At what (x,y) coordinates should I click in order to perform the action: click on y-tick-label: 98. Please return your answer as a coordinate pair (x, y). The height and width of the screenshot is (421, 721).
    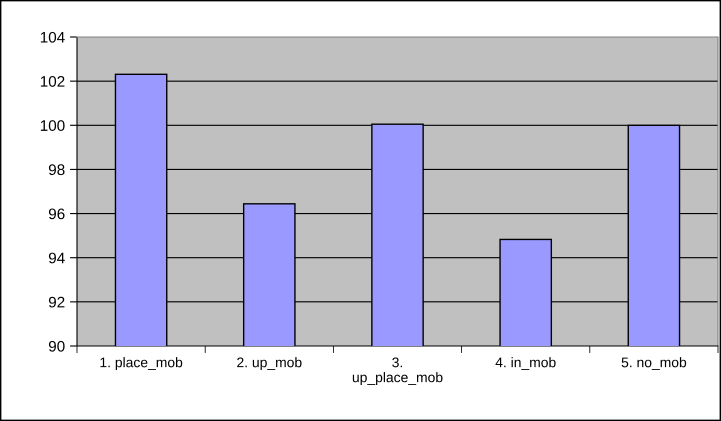
    Looking at the image, I should click on (56, 170).